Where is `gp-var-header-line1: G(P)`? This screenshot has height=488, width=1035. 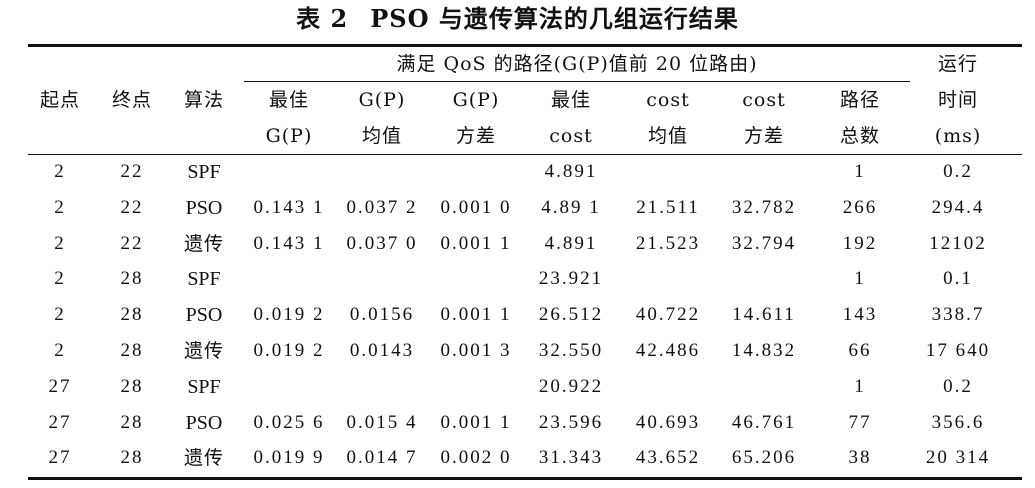 gp-var-header-line1: G(P) is located at coordinates (476, 100).